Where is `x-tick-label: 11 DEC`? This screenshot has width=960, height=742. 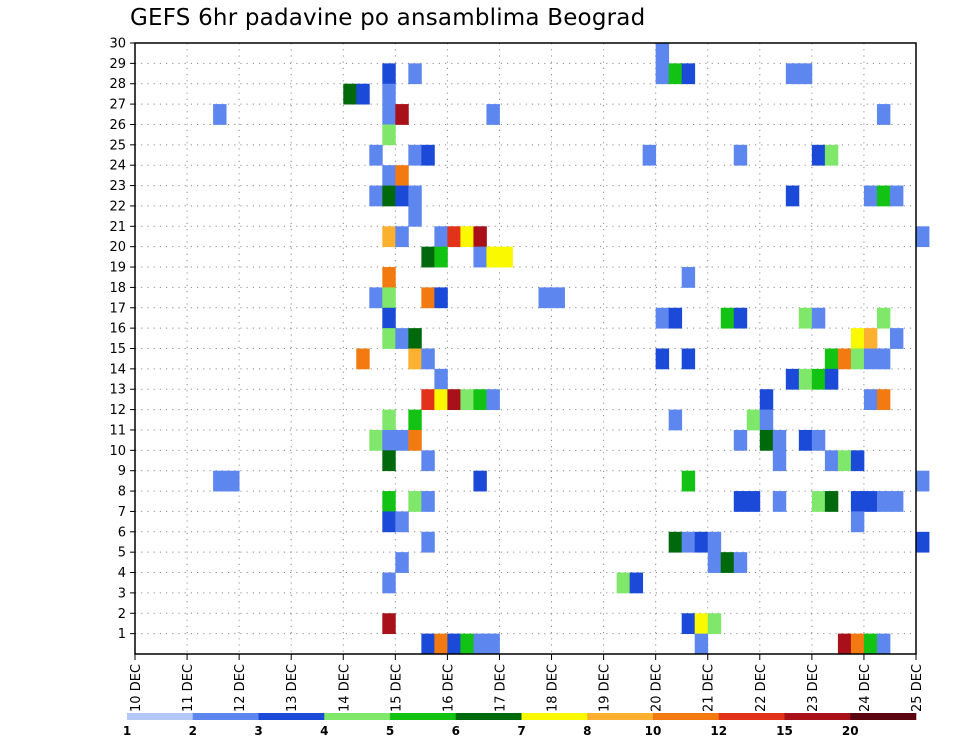
x-tick-label: 11 DEC is located at coordinates (188, 688).